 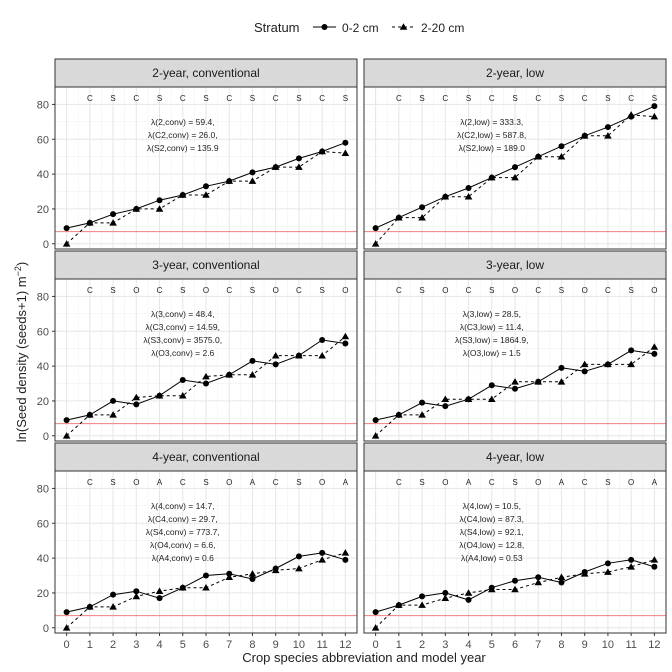 I want to click on panel-title: 2-year, conventional, so click(x=205, y=73).